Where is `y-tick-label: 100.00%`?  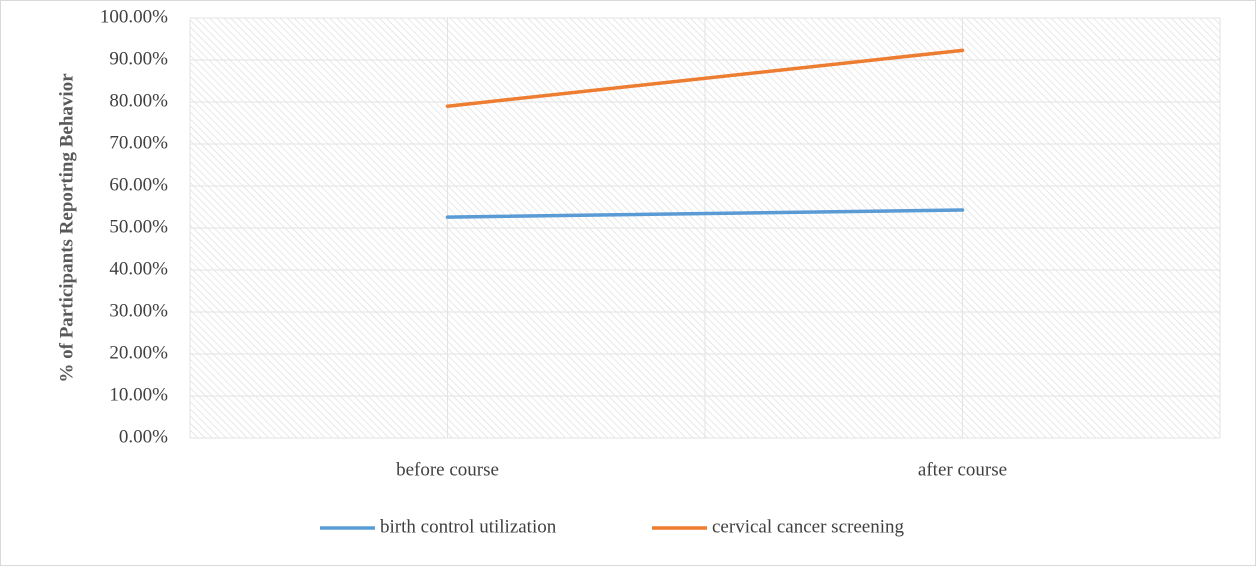
y-tick-label: 100.00% is located at coordinates (134, 16).